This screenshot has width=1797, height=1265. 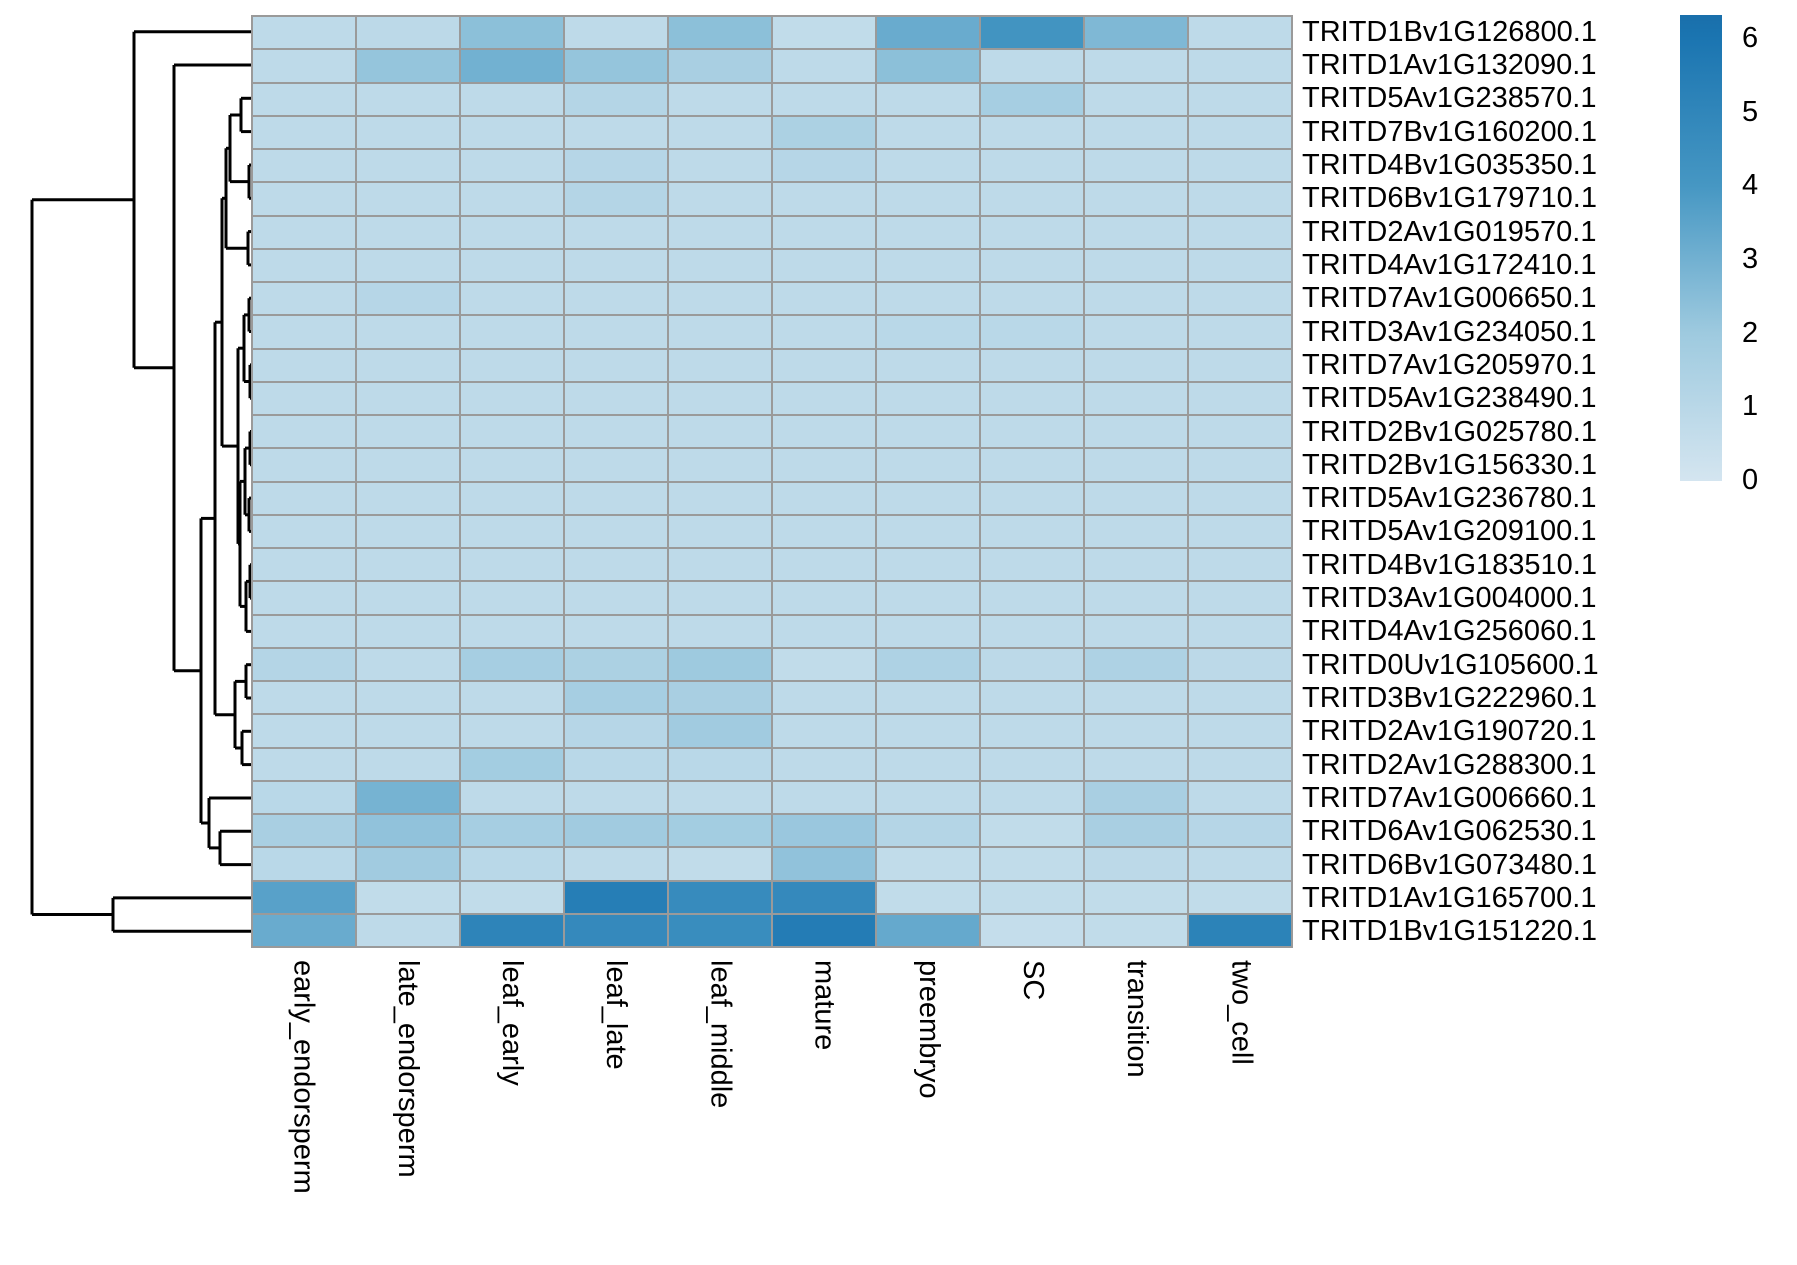 What do you see at coordinates (512, 265) in the screenshot?
I see `heatmap-cell-TRITD4Av1G172410.1-leaf_early` at bounding box center [512, 265].